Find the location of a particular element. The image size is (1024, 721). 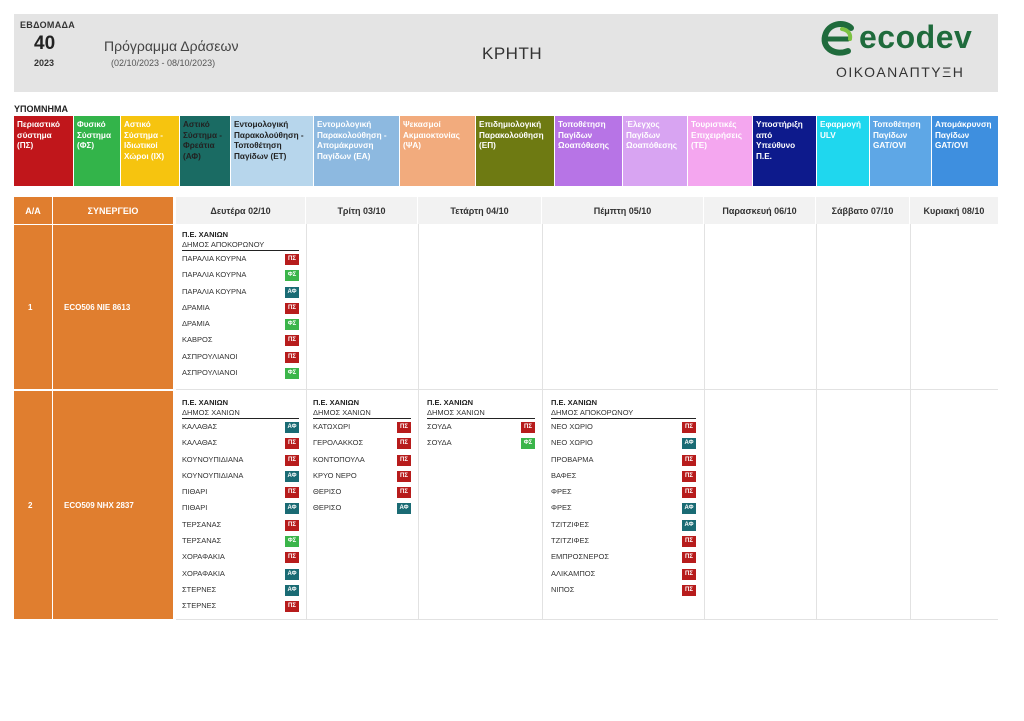

location-item: ΤΖΙΤΖΙΦΕΣ ΑΦ is located at coordinates (623, 525).